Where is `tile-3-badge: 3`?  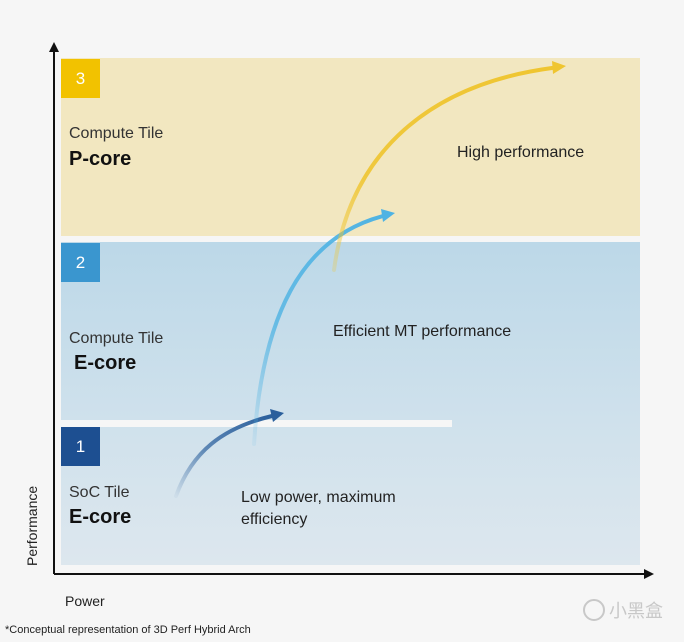
tile-3-badge: 3 is located at coordinates (80, 78).